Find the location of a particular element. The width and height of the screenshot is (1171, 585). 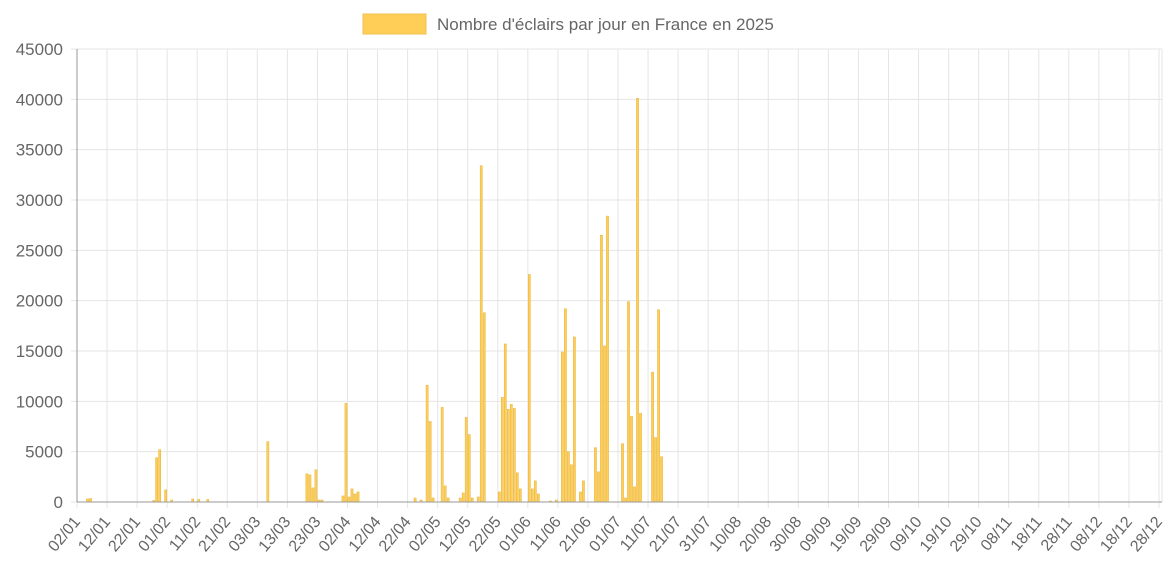

y-tick-label: 40000 is located at coordinates (39, 99).